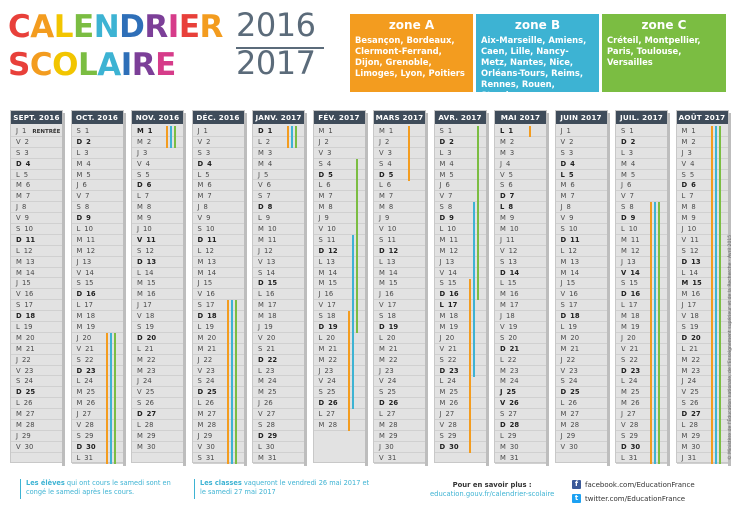  What do you see at coordinates (339, 404) in the screenshot?
I see `day-row: D 26` at bounding box center [339, 404].